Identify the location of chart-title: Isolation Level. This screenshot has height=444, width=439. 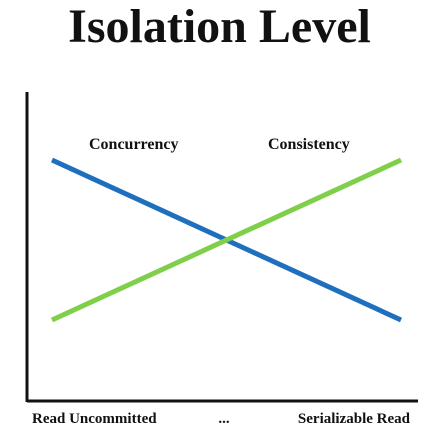
(219, 26).